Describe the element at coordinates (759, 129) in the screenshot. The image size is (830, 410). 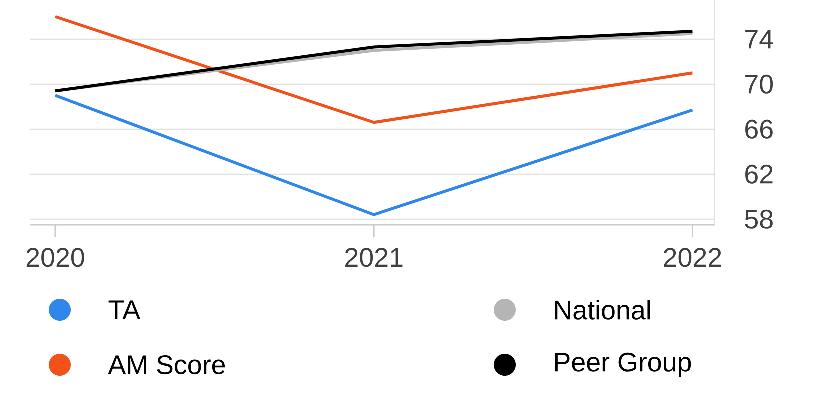
I see `y-tick-label: 66` at that location.